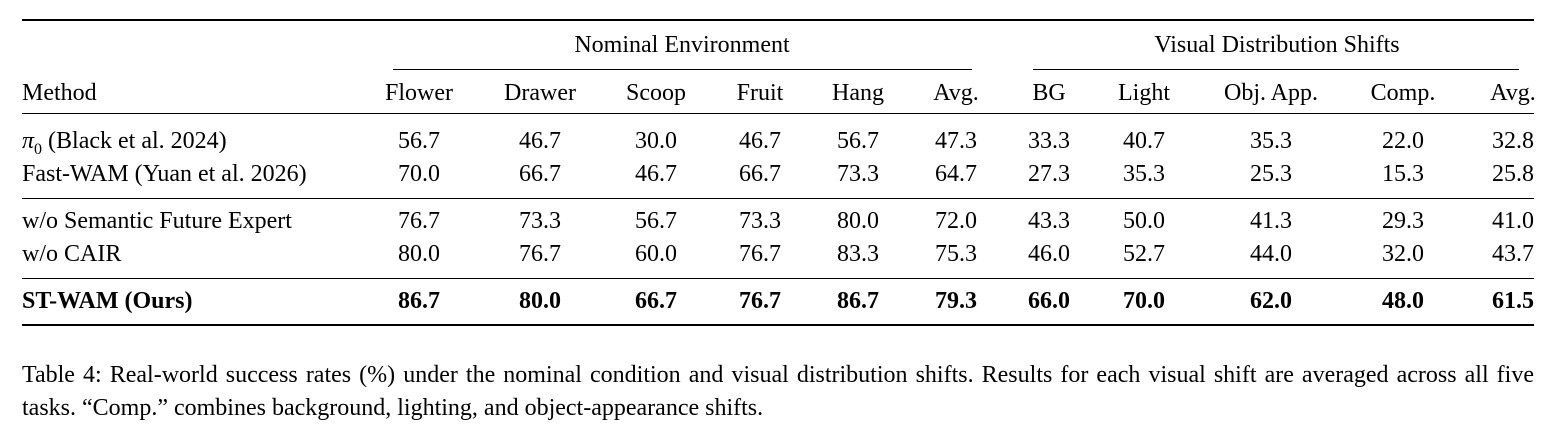  What do you see at coordinates (1513, 174) in the screenshot?
I see `value-cell: 25.8` at bounding box center [1513, 174].